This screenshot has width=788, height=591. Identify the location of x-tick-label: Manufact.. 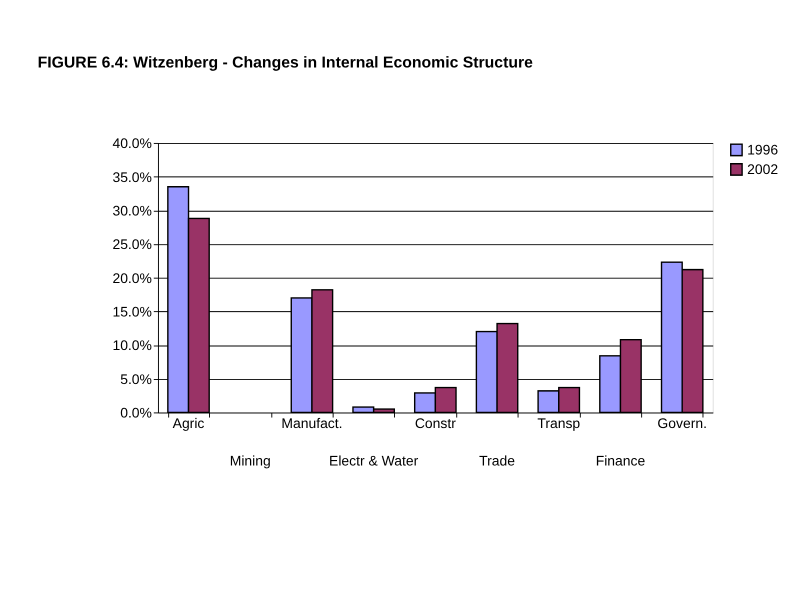
(312, 423).